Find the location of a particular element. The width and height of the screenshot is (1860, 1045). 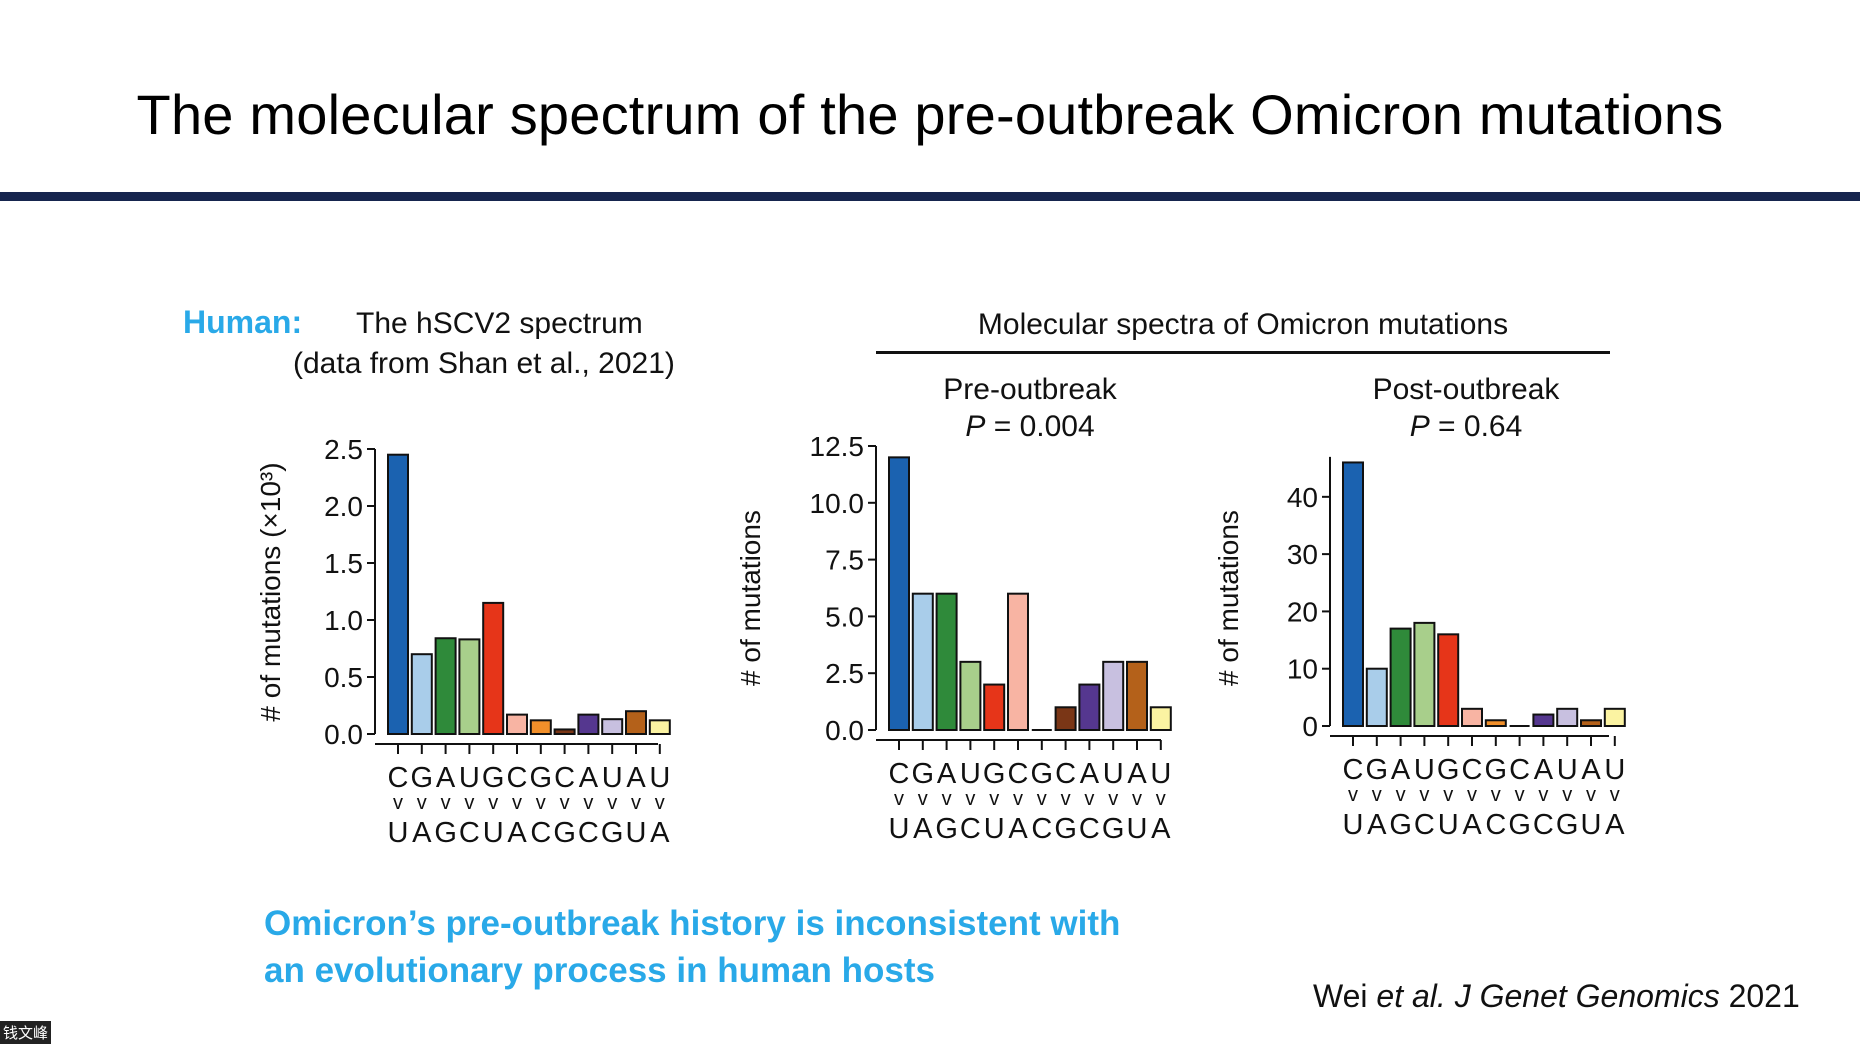

y-tick-label: 40 is located at coordinates (1302, 497).